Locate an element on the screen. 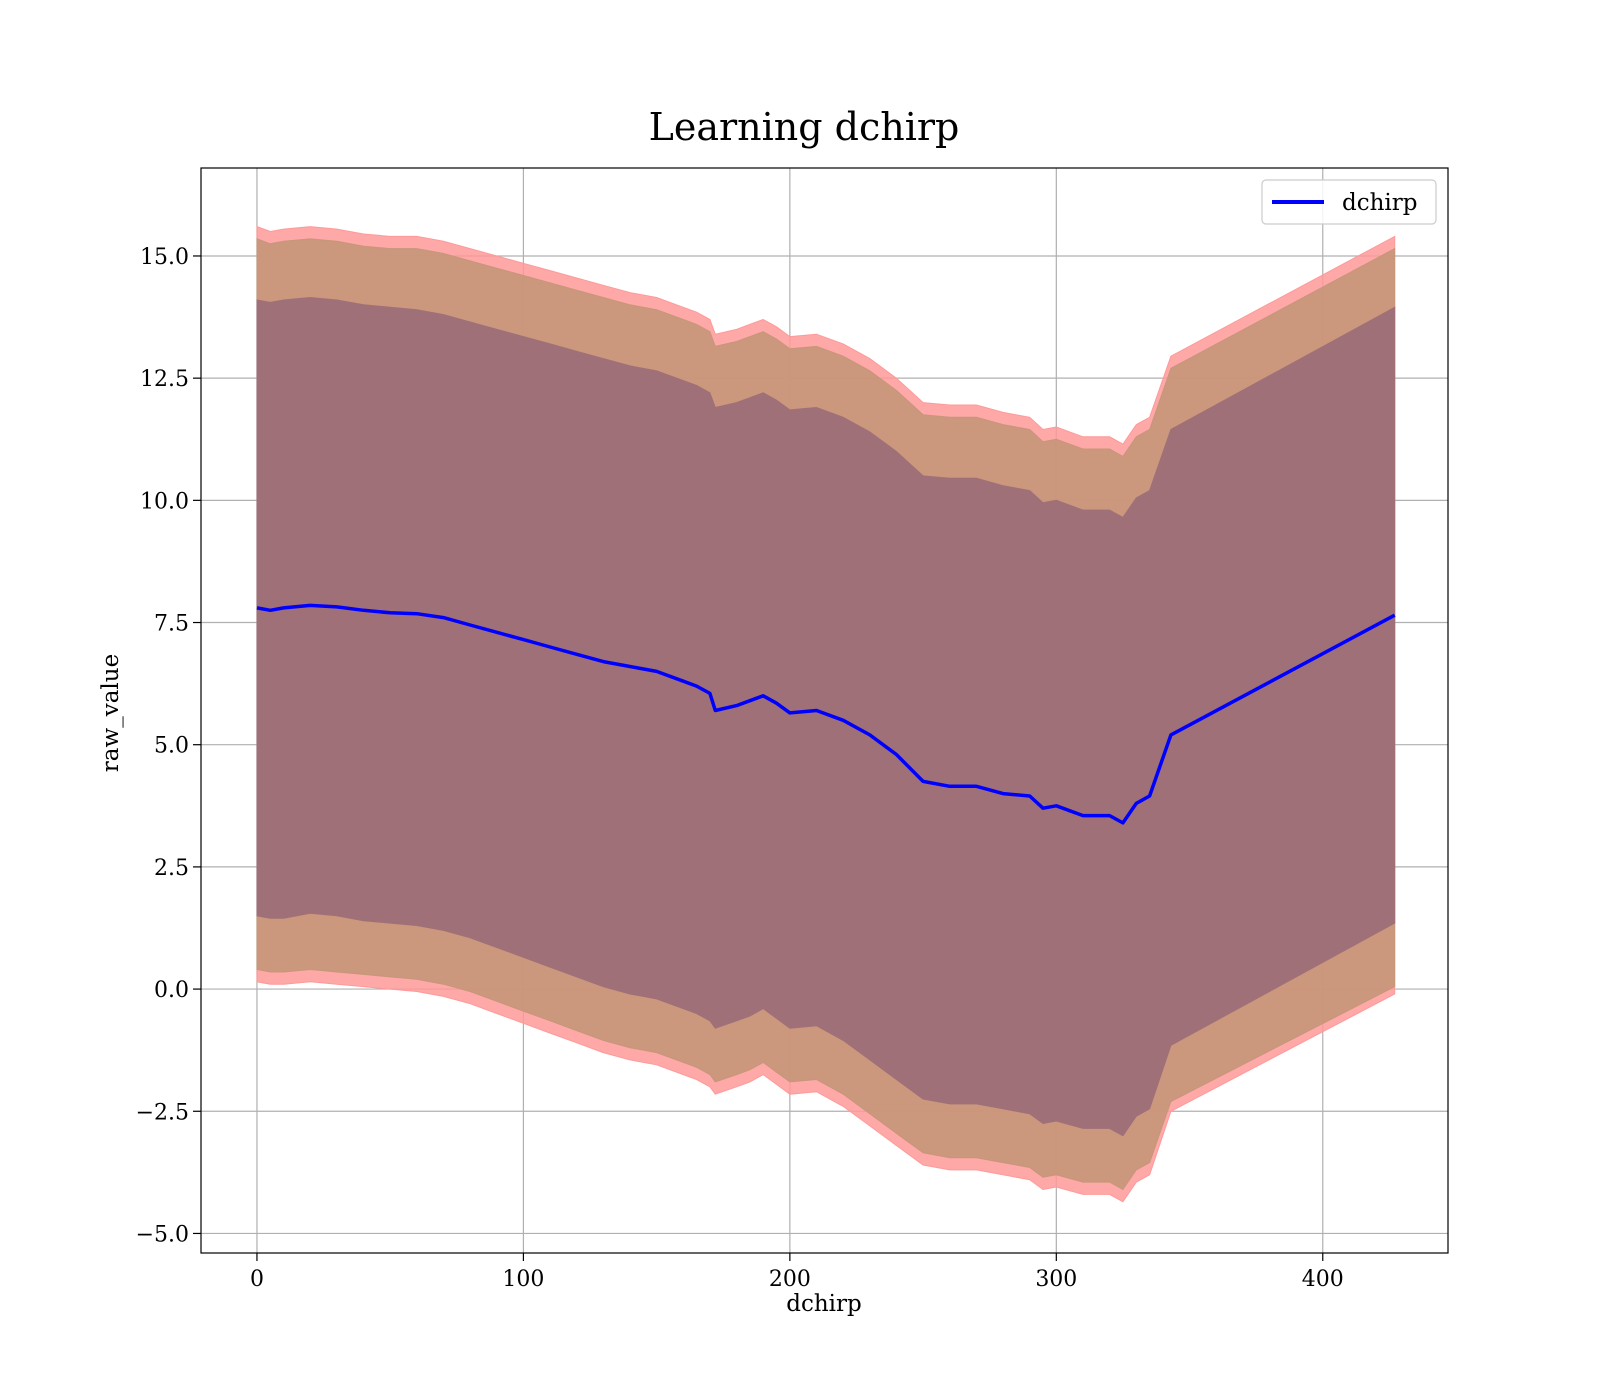 The height and width of the screenshot is (1400, 1600). x-axis-label: dchirp is located at coordinates (824, 1304).